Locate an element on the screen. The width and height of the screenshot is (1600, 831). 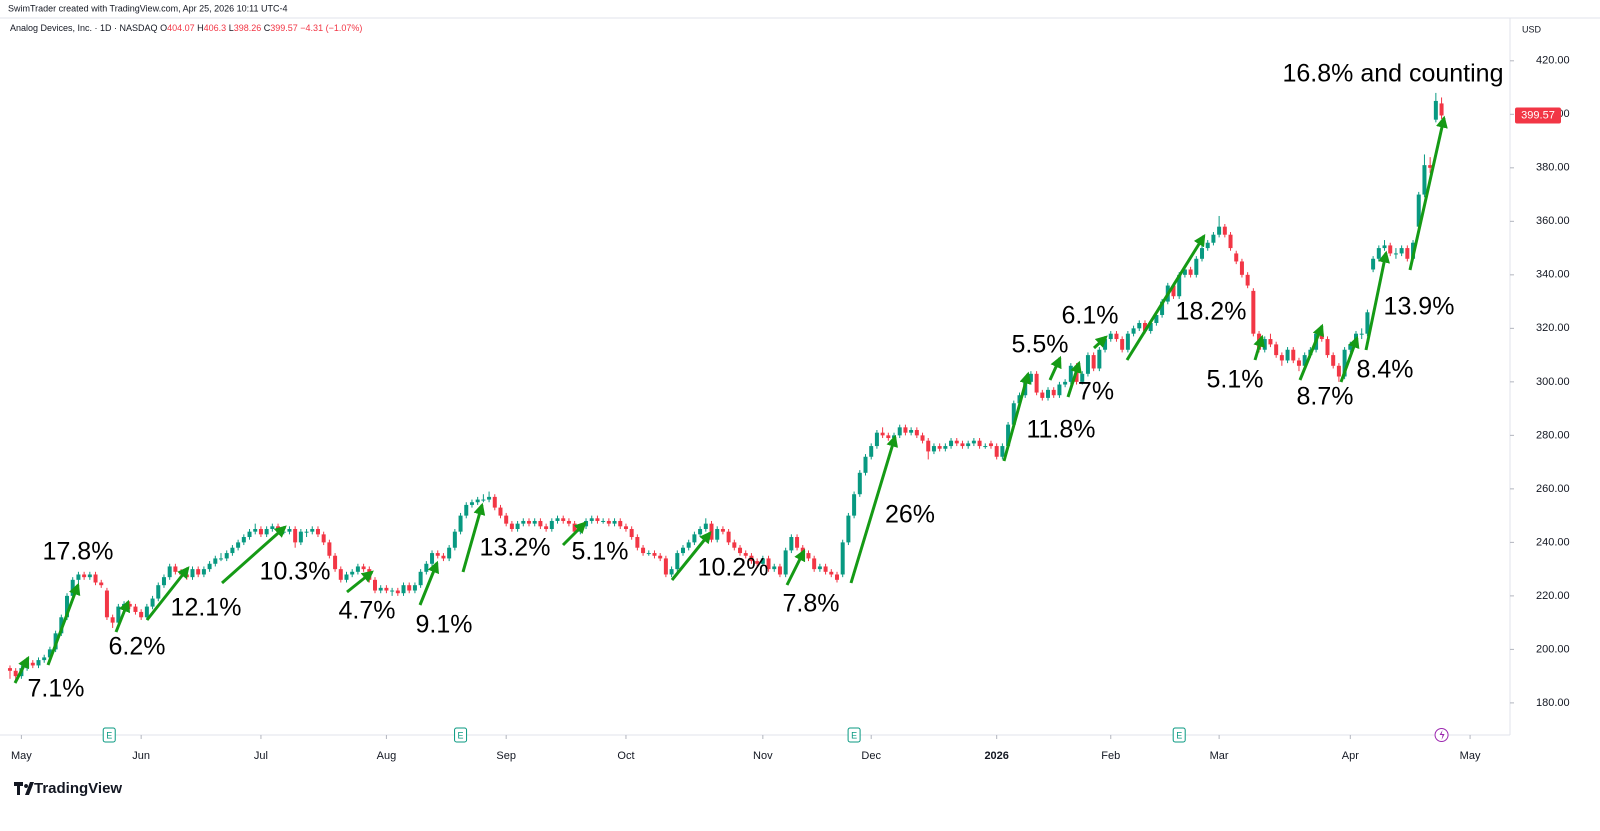
move-label: 12.1% is located at coordinates (206, 608).